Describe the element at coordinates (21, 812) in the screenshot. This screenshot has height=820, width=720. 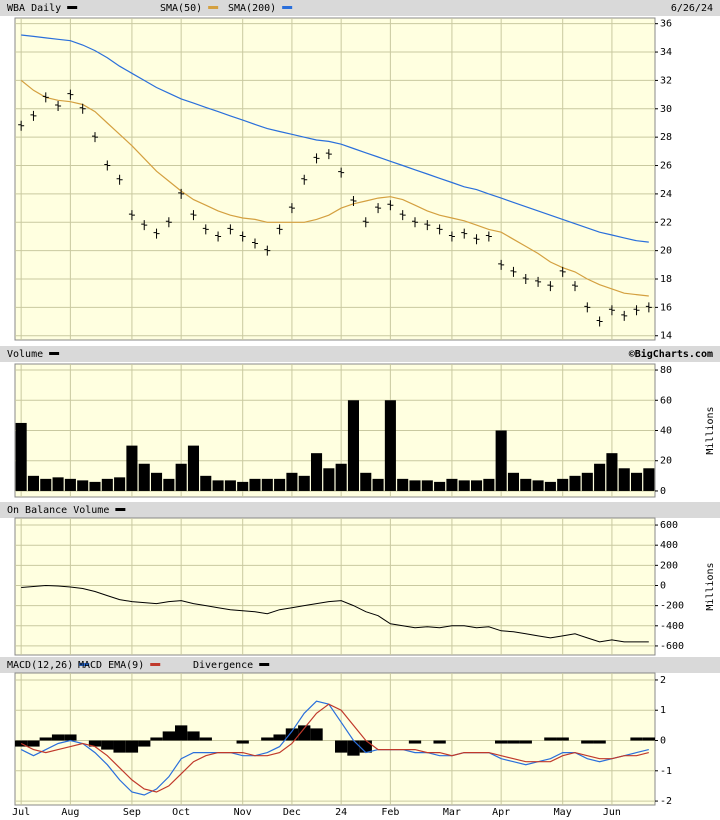
I see `x-tick-label: Jul` at that location.